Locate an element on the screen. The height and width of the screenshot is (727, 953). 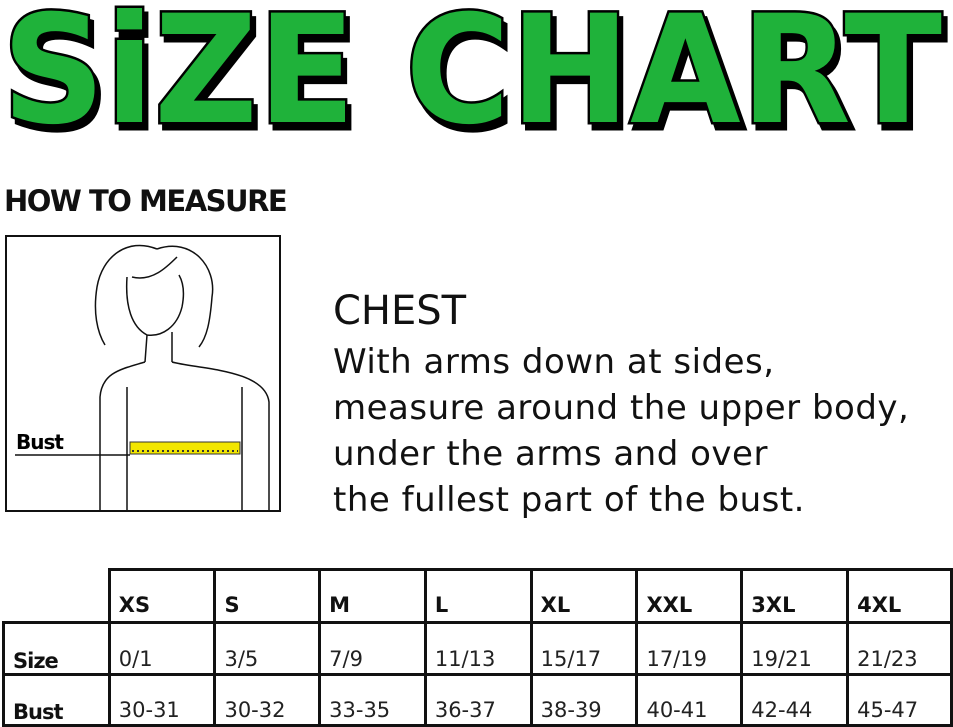
table-cell: 36-37 is located at coordinates (478, 700).